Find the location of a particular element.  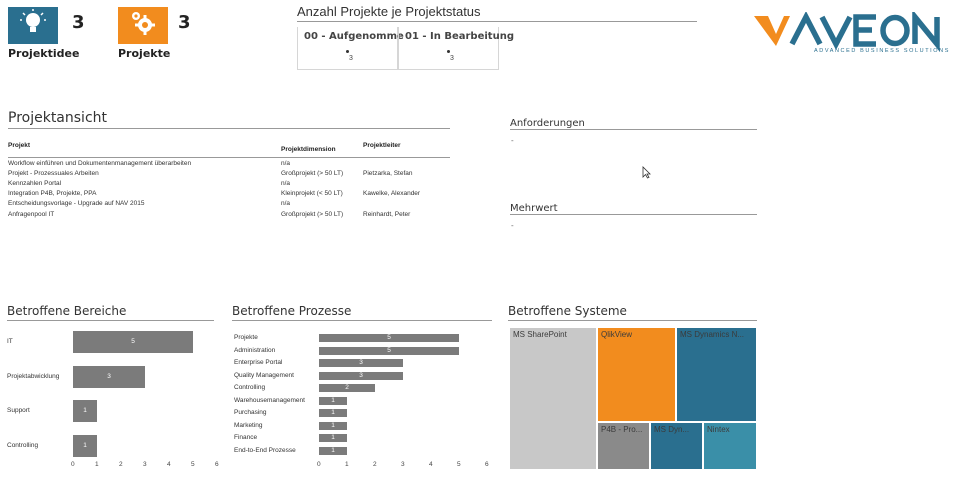

projekte-count: 3 is located at coordinates (184, 22).